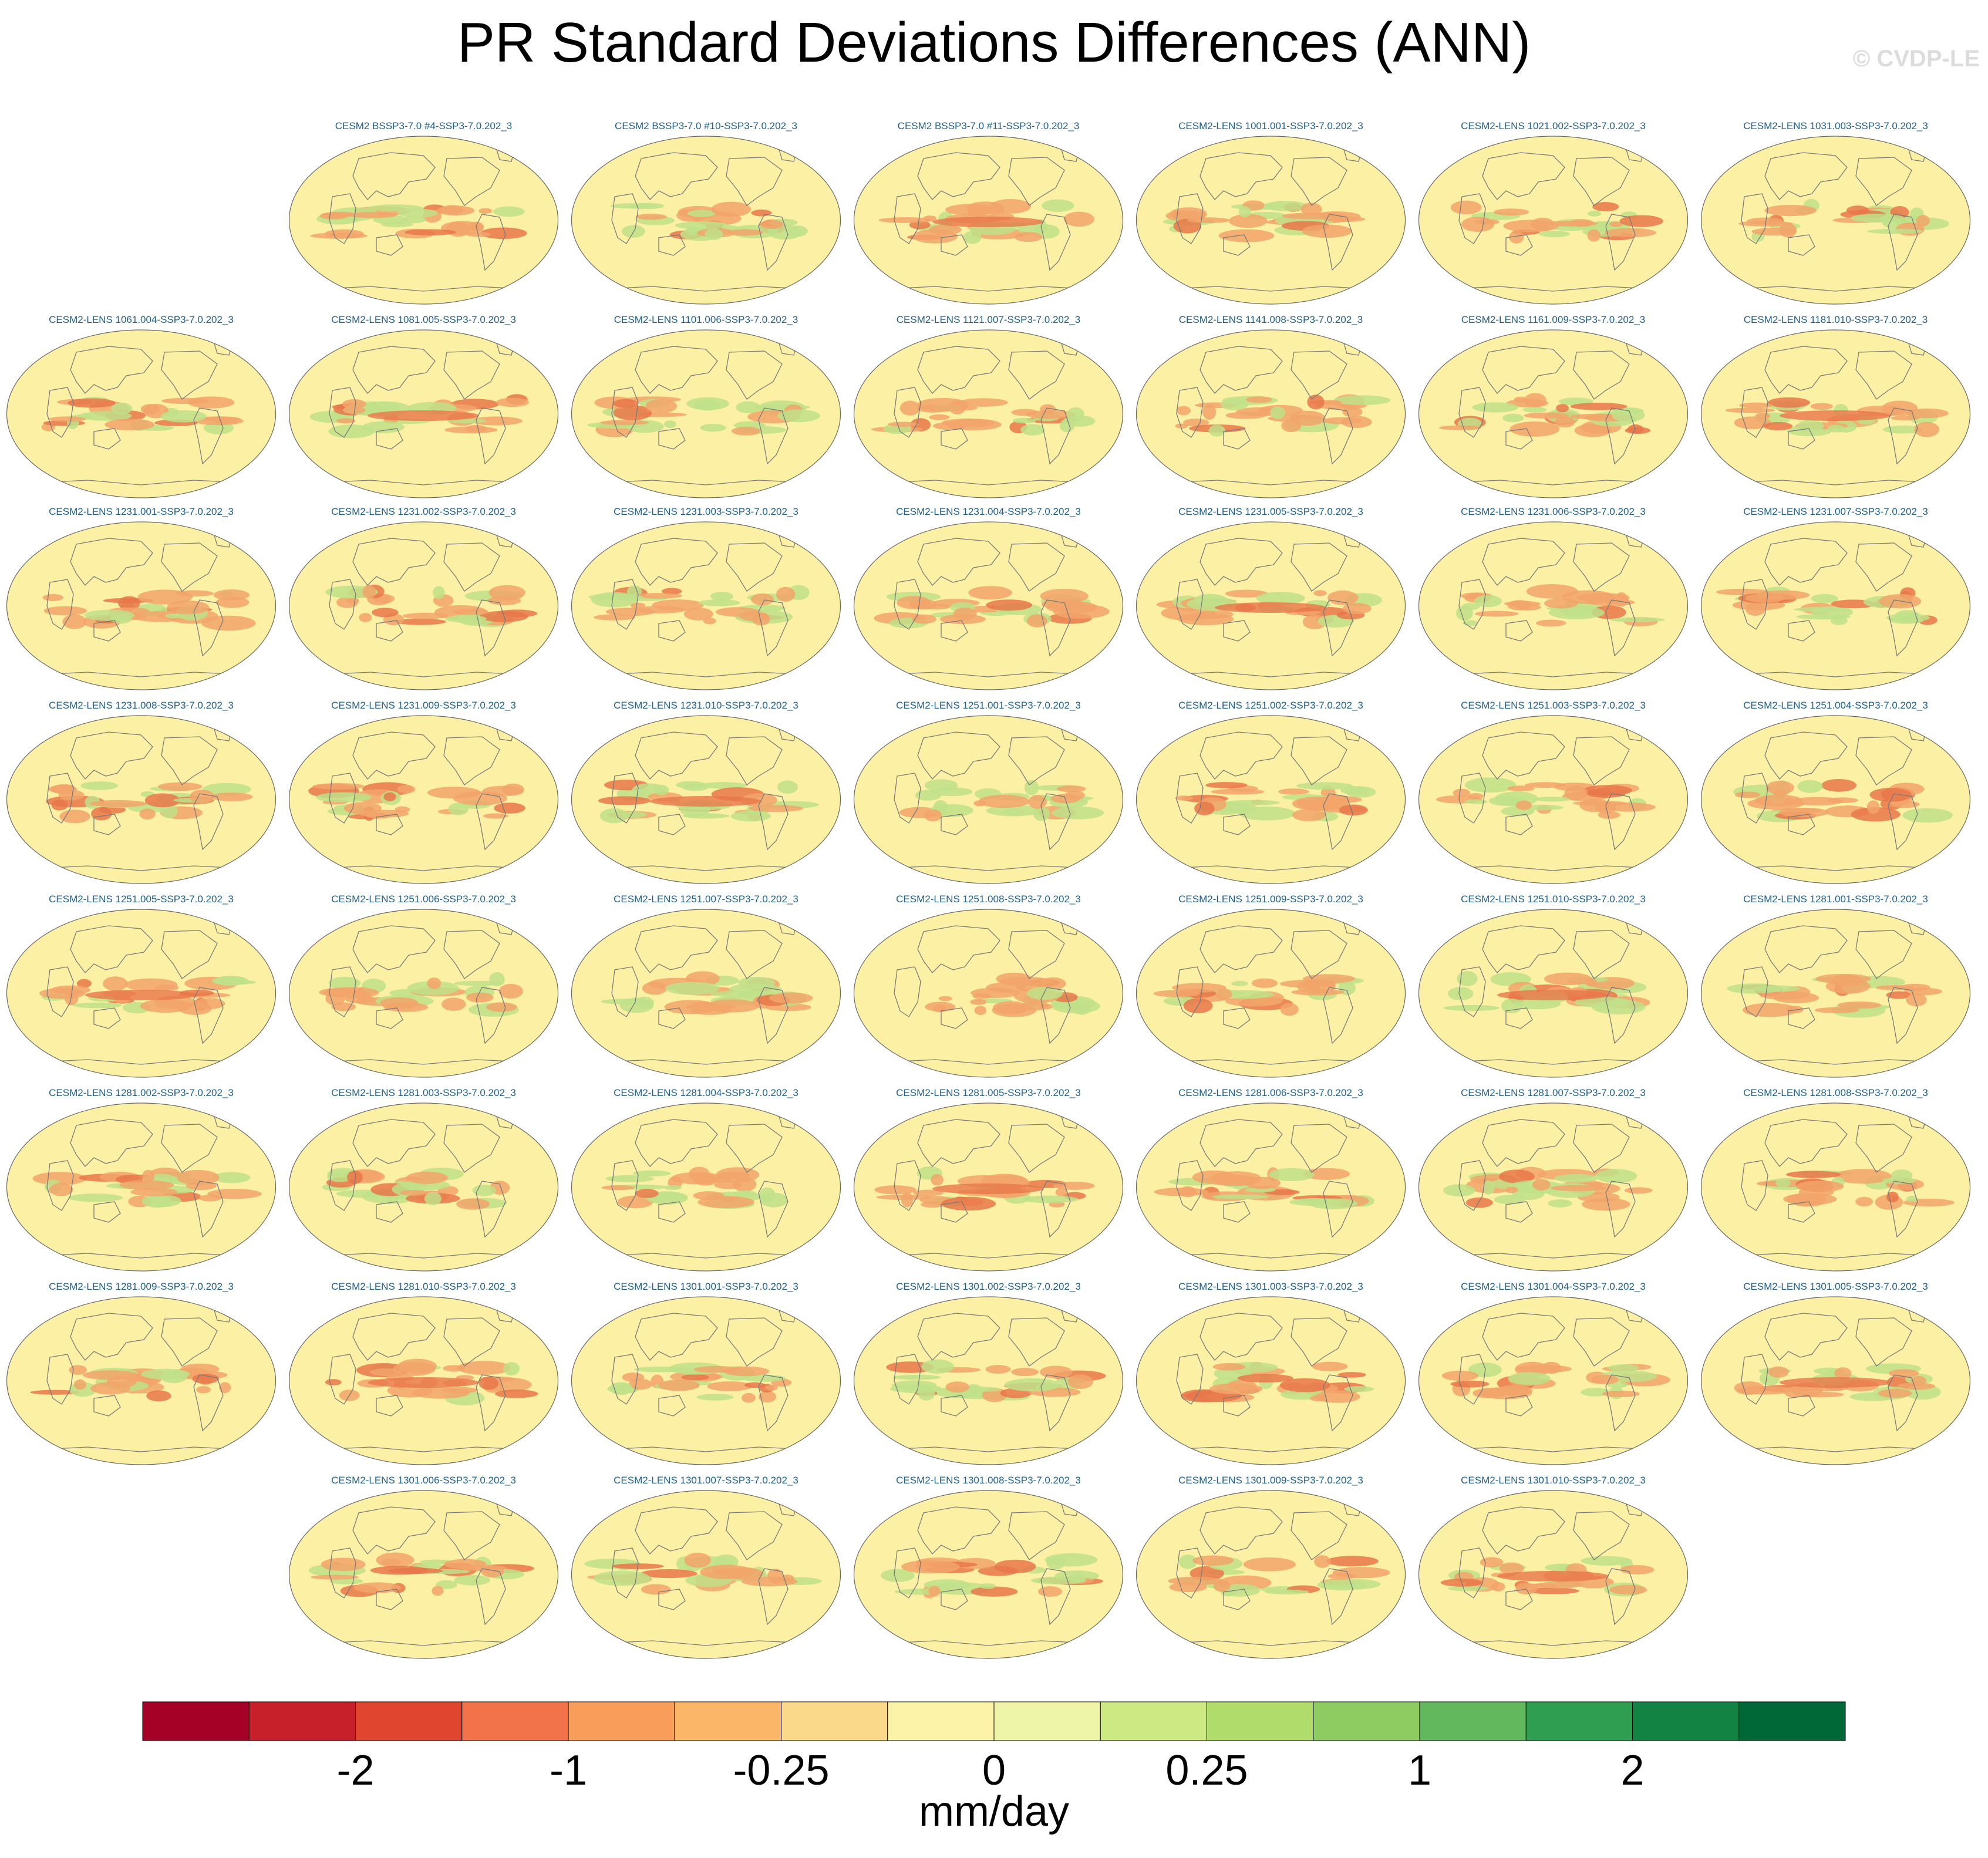 The height and width of the screenshot is (1858, 1988). What do you see at coordinates (142, 511) in the screenshot?
I see `panel-title: CESM2-LENS 1231.001-SSP3-7.0.202_3` at bounding box center [142, 511].